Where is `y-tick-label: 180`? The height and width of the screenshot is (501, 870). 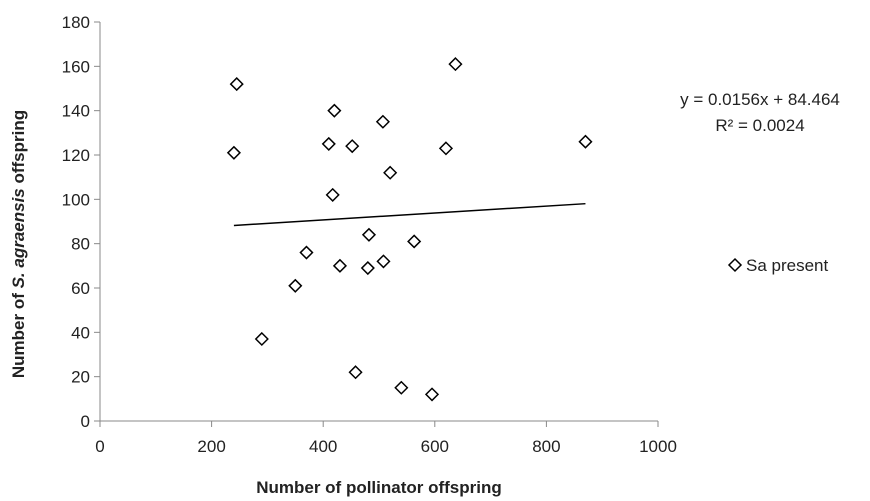
y-tick-label: 180 is located at coordinates (76, 22).